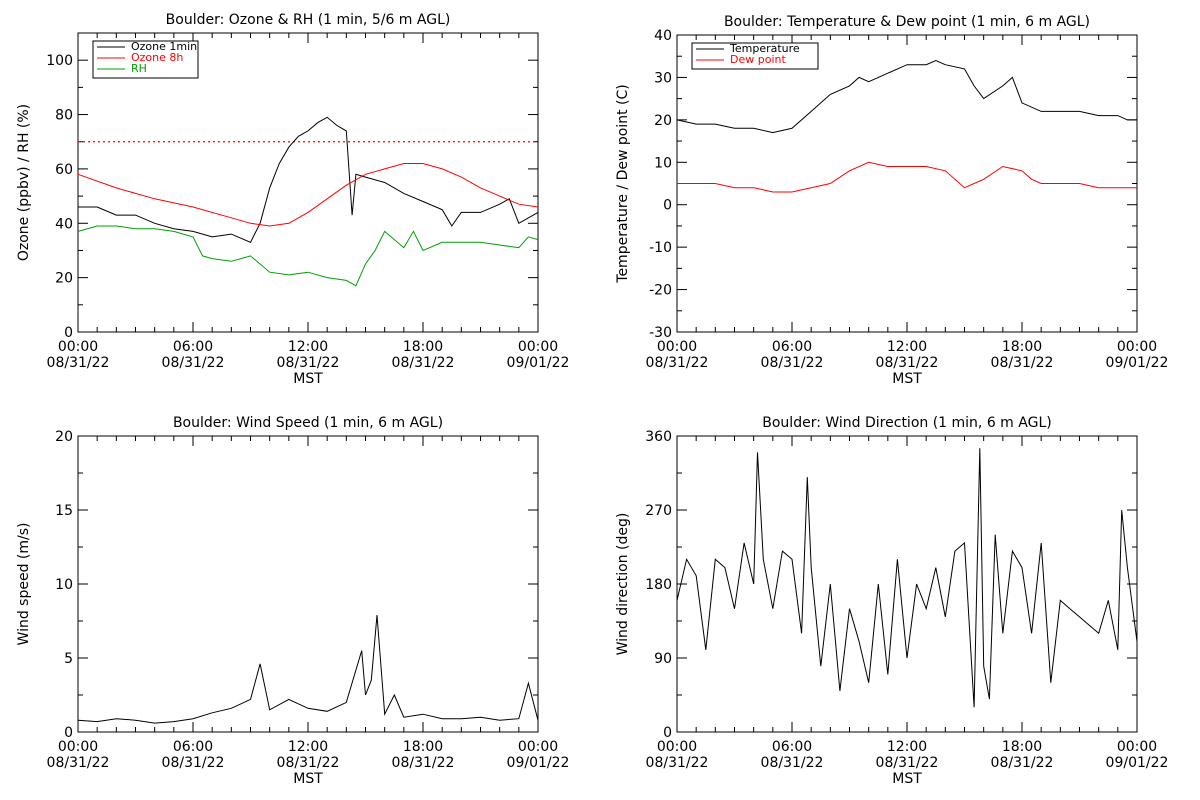 This screenshot has width=1200, height=800. I want to click on y-tick-label: 80, so click(64, 116).